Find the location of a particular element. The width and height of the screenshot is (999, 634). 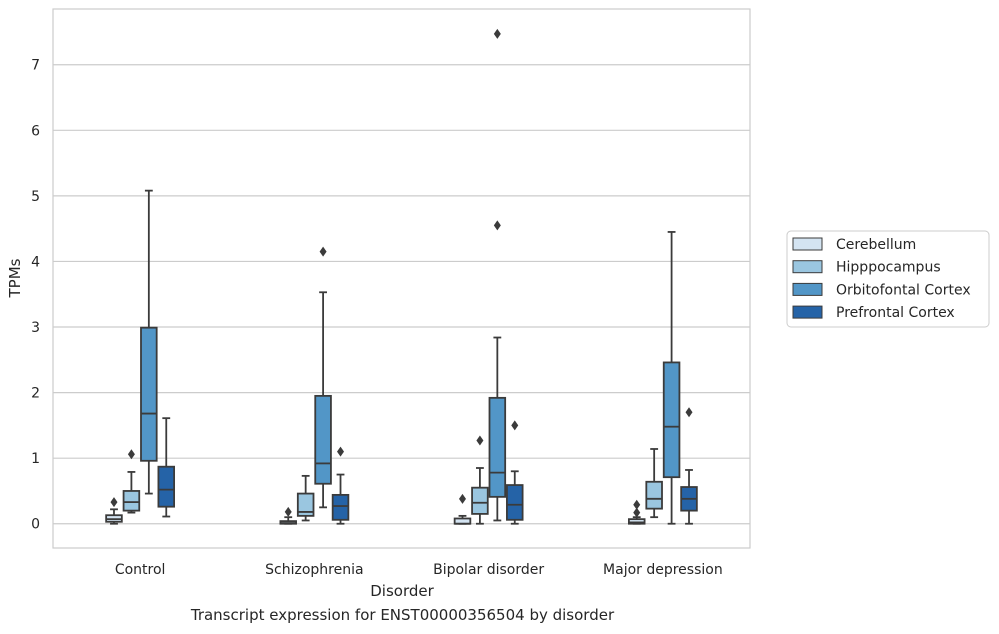

y-tick-labels: 0 1 2 3 4 5 6 7 is located at coordinates (35, 295).